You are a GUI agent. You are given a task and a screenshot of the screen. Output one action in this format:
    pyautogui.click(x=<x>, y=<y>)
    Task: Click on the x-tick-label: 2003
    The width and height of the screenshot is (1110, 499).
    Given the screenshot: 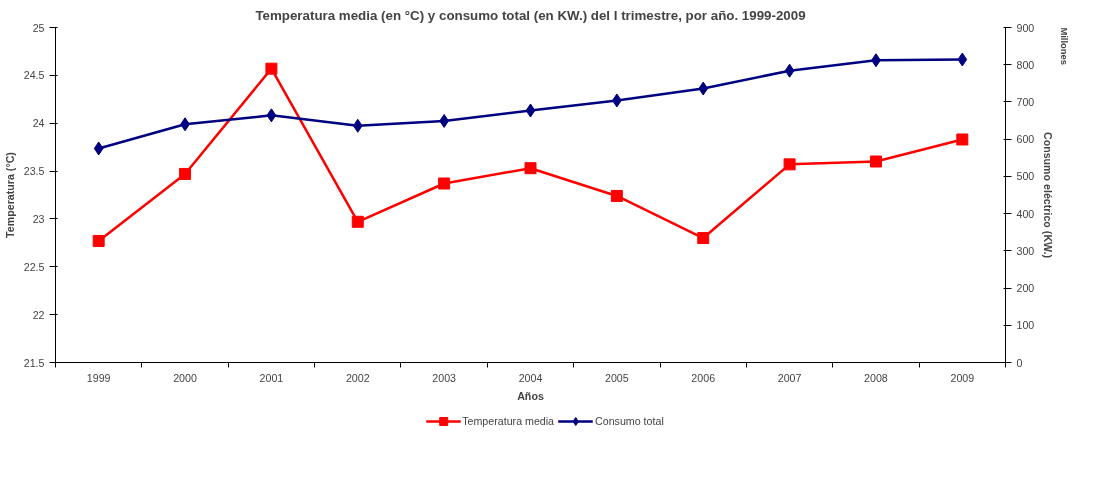 What is the action you would take?
    pyautogui.click(x=444, y=377)
    